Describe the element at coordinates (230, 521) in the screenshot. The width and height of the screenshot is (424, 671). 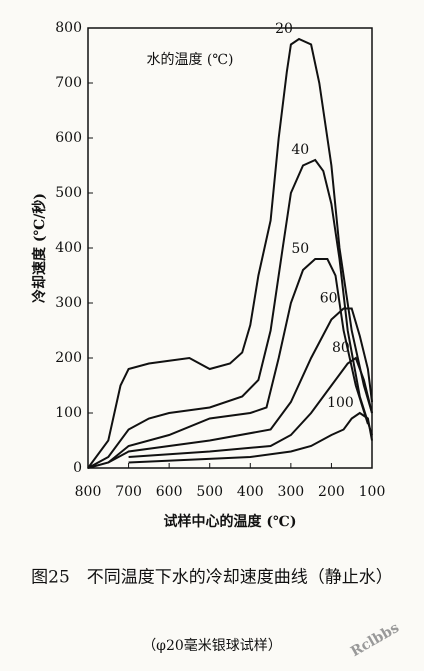
I see `x-axis-label: 试样中心的温度 (℃)` at that location.